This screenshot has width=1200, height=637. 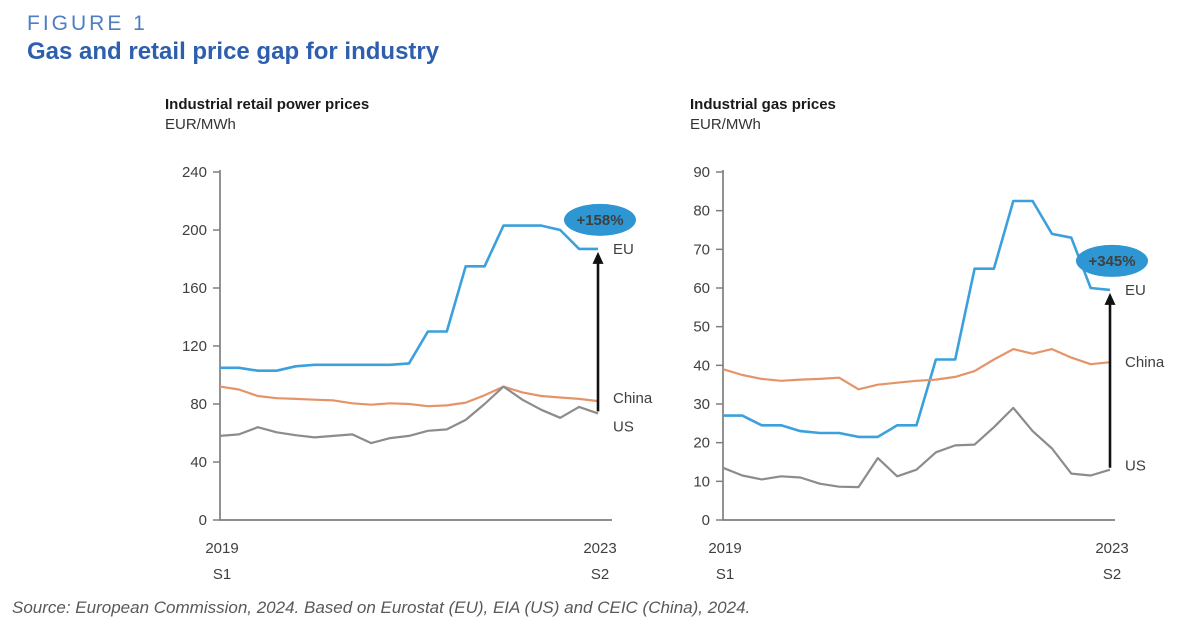 What do you see at coordinates (701, 249) in the screenshot?
I see `y-tick-label: 70` at bounding box center [701, 249].